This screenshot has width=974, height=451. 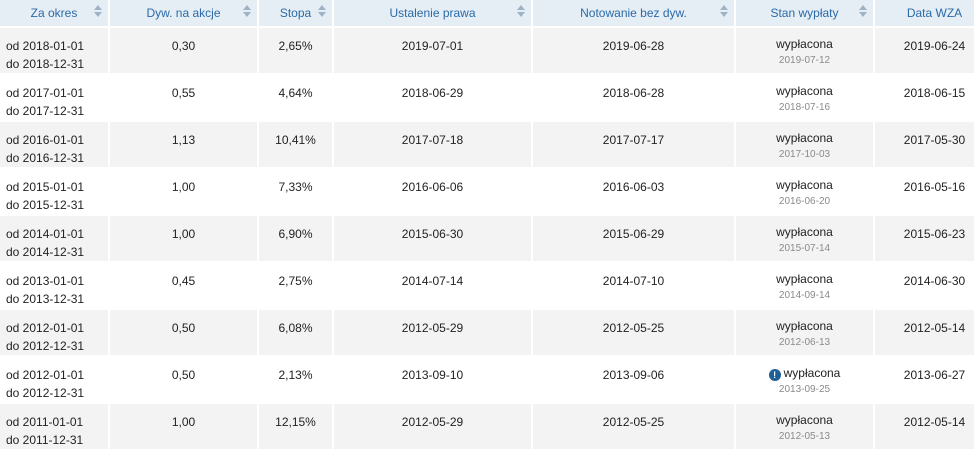 I want to click on payout-date: 2015-07-14, so click(x=804, y=248).